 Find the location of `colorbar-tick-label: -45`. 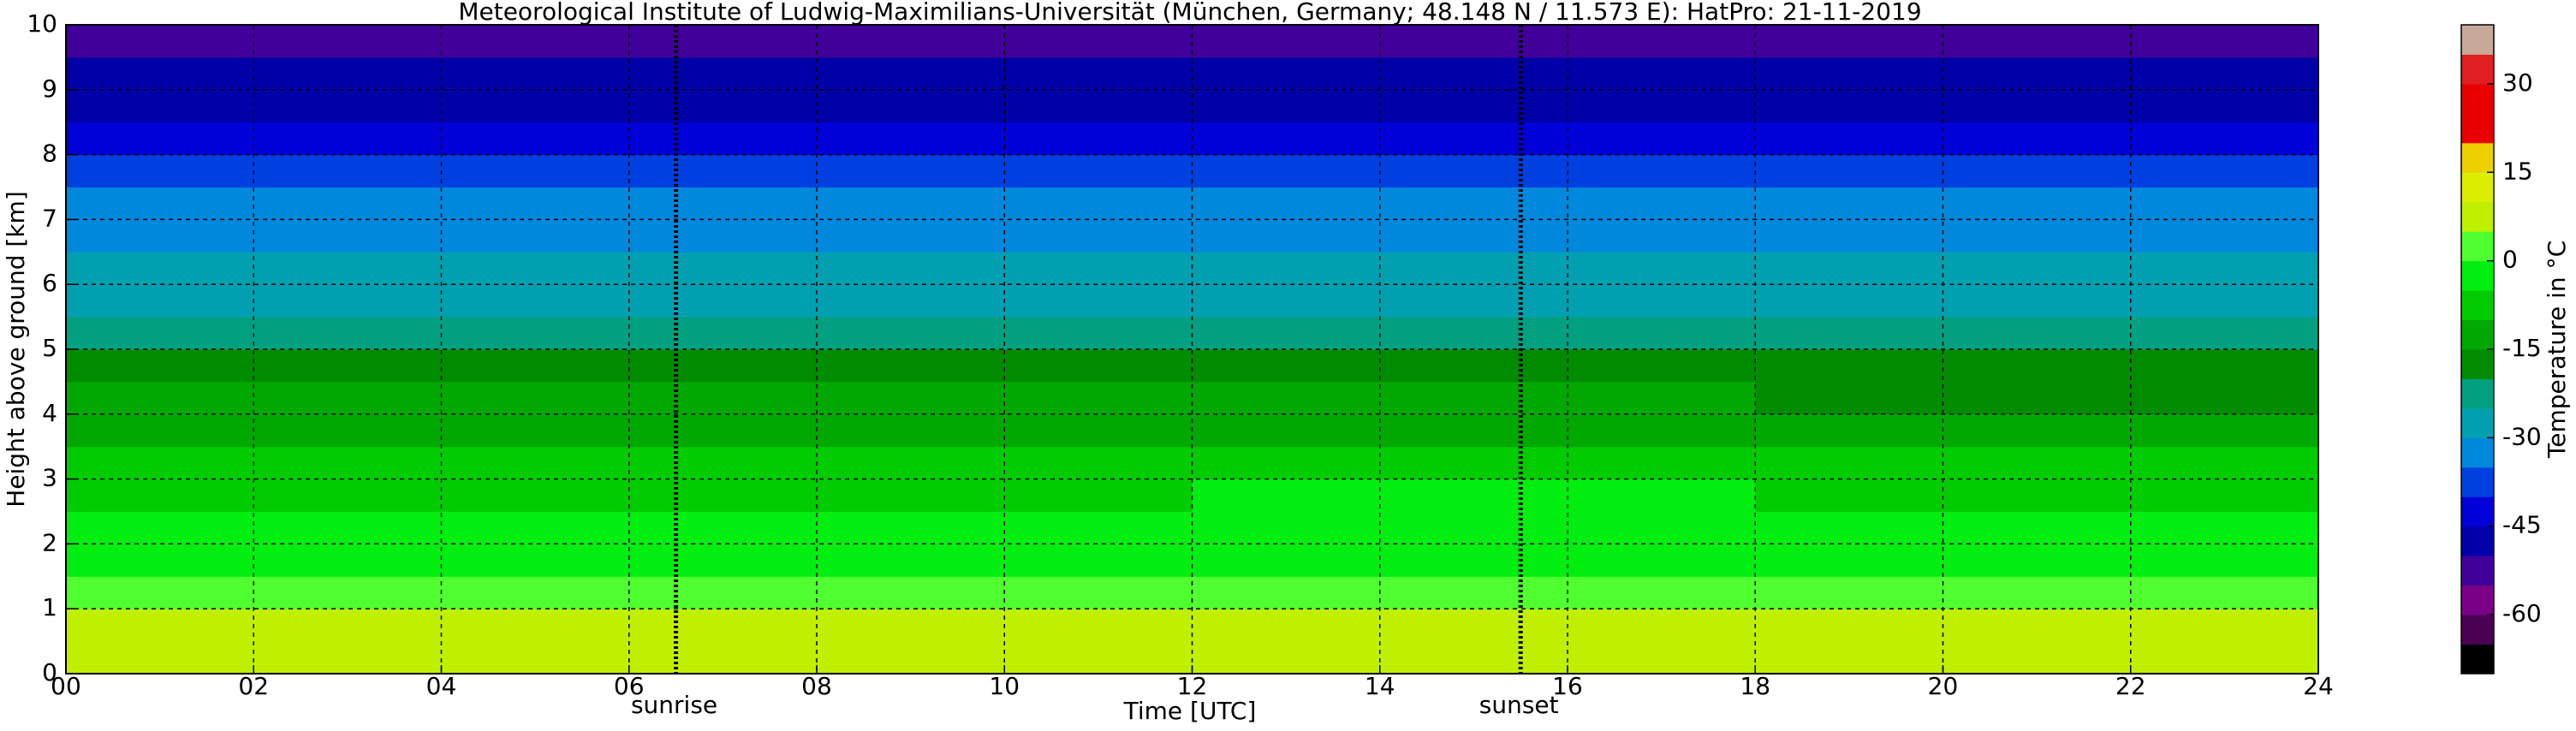

colorbar-tick-label: -45 is located at coordinates (2522, 525).